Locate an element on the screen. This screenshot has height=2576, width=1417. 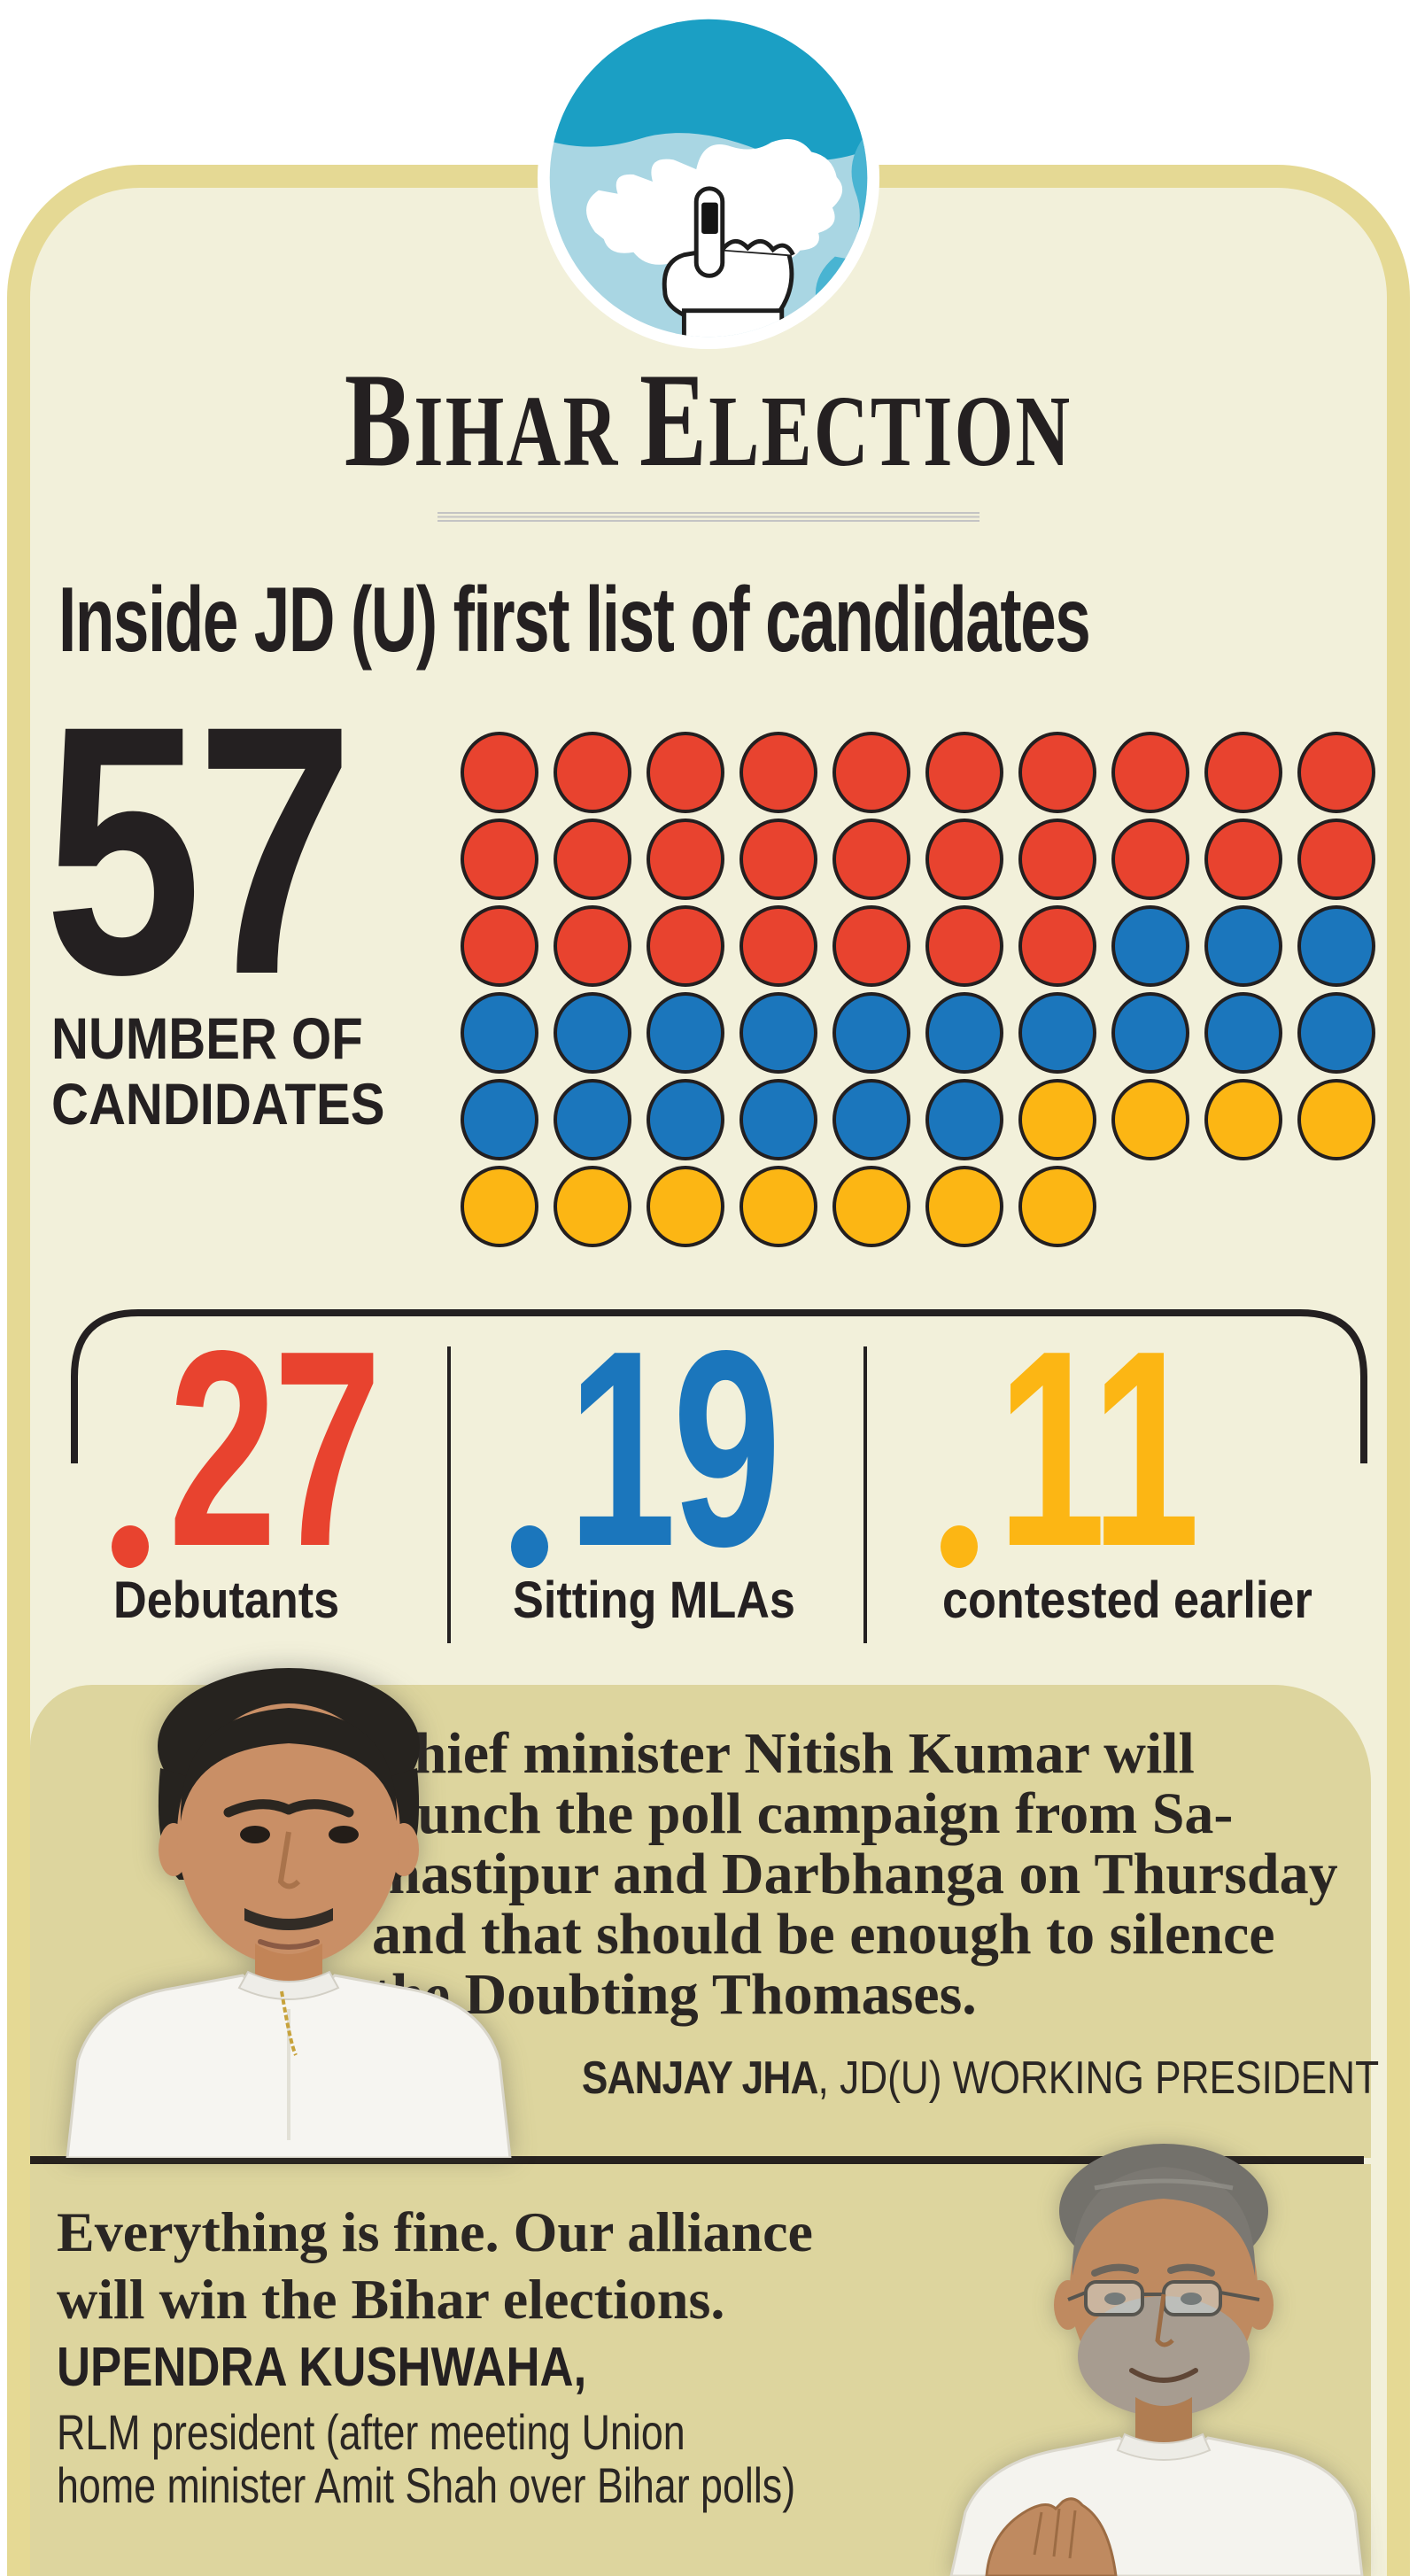
bihar-map-vote-icon is located at coordinates (708, 178).